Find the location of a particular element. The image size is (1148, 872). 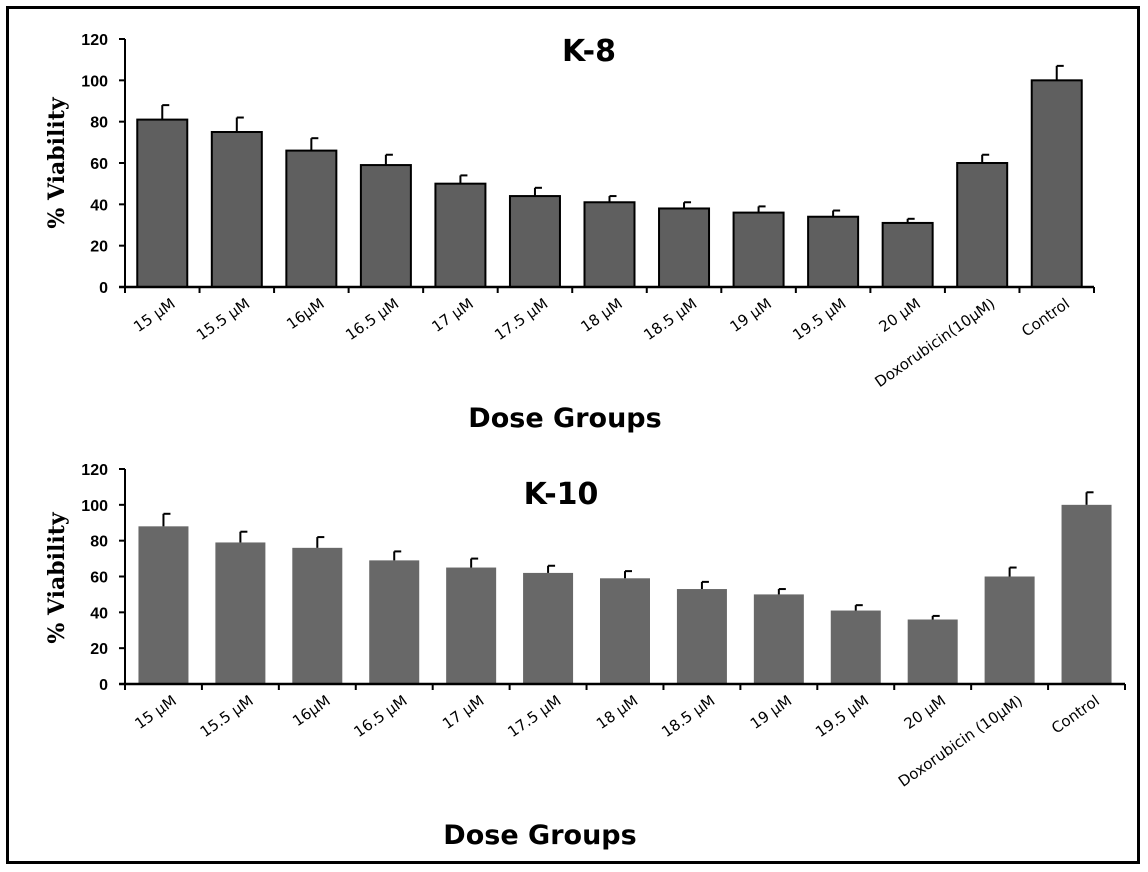

x-tick-label: Doxorubicin (10µM) is located at coordinates (960, 741).